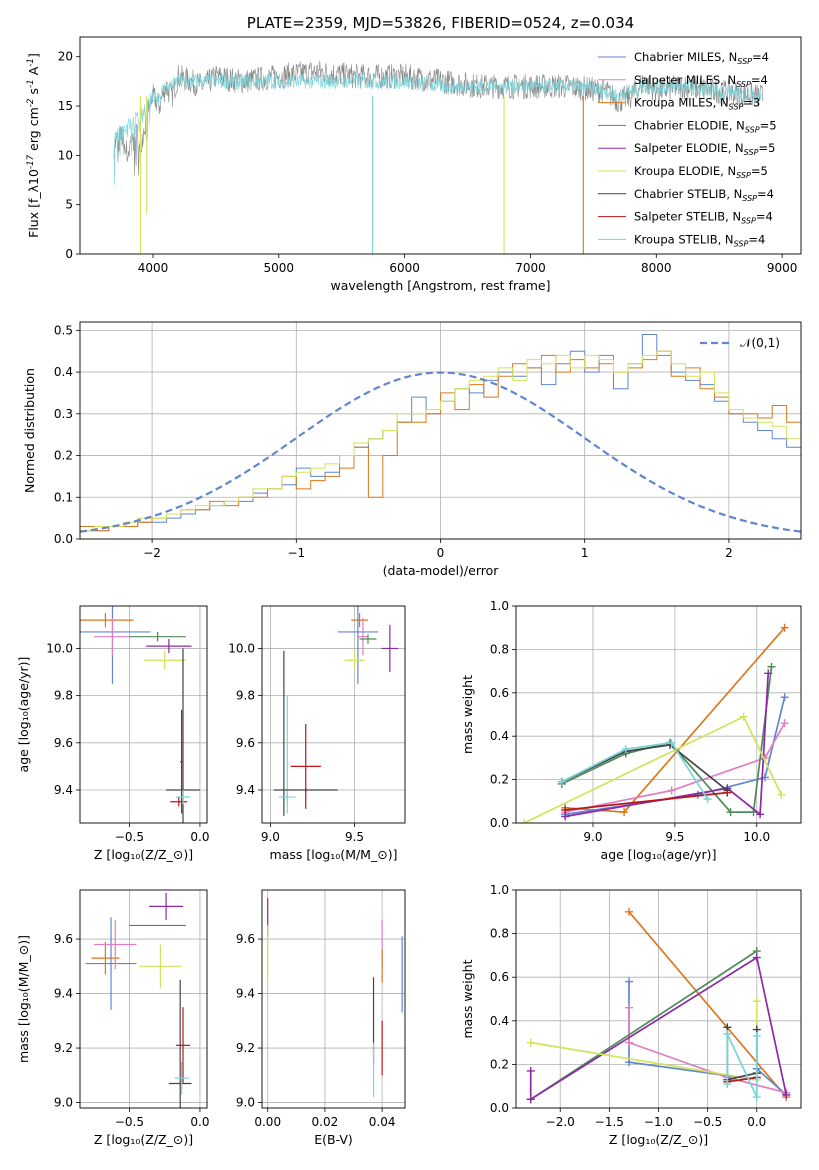 This screenshot has height=1170, width=819. Describe the element at coordinates (499, 1021) in the screenshot. I see `y-tick-label: 0.4` at that location.